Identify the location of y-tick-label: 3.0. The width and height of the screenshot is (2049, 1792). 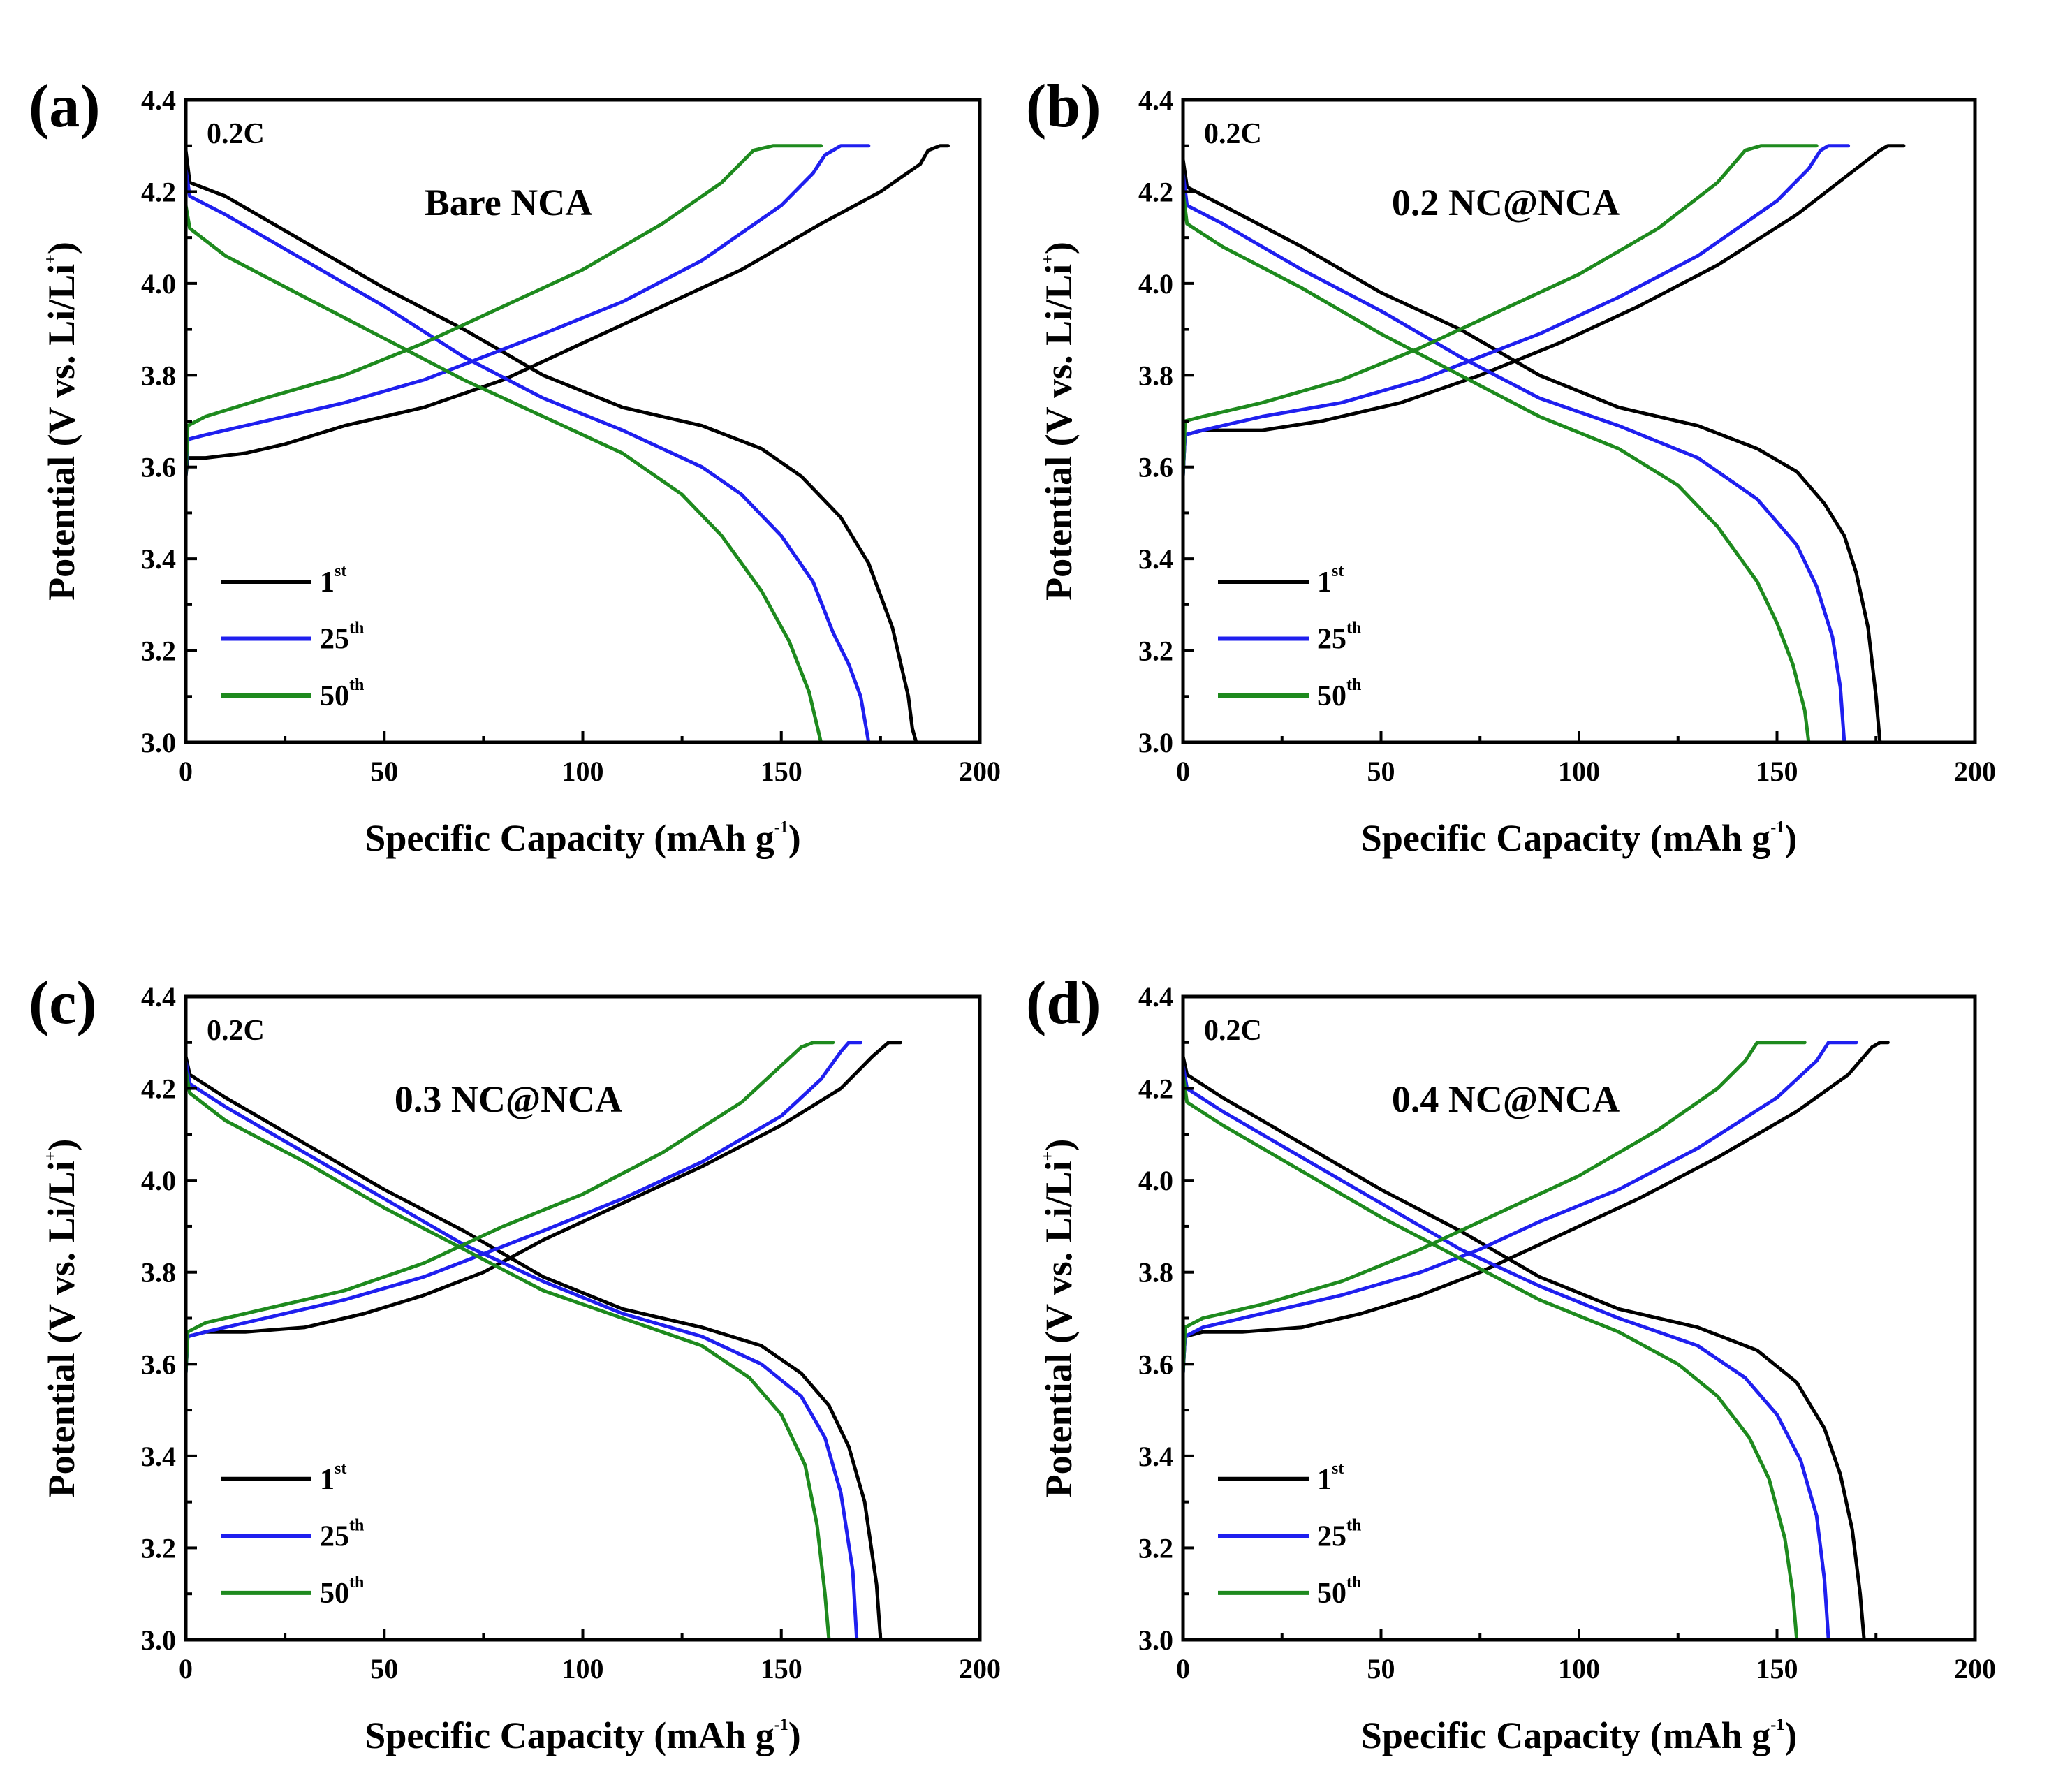
(1156, 1640).